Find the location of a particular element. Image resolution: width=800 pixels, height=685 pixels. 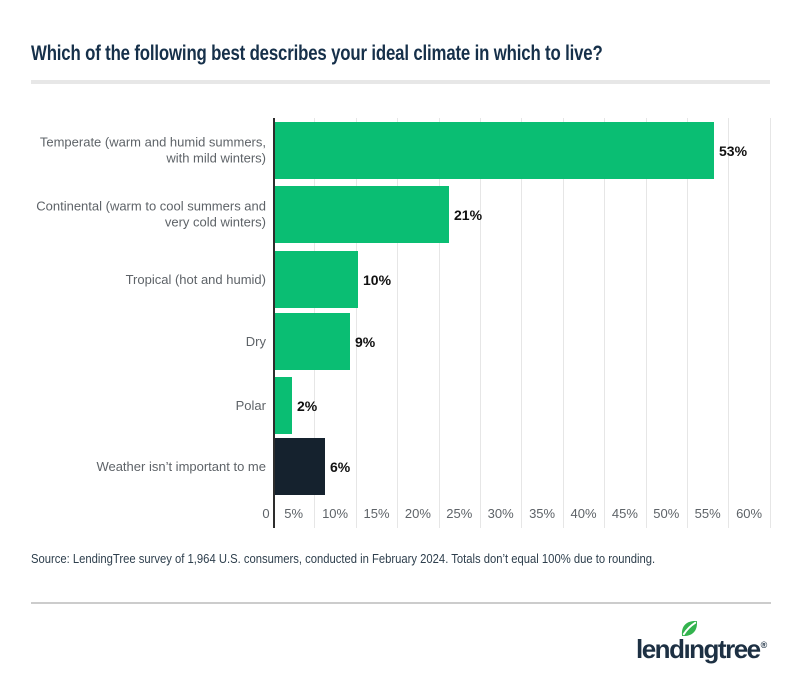

value-label: 6% is located at coordinates (340, 466).